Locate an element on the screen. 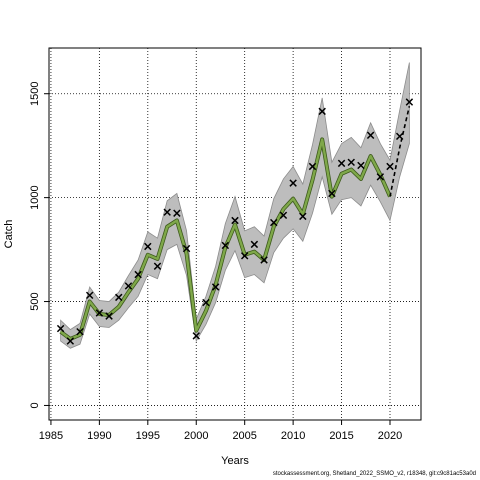 The height and width of the screenshot is (480, 480). x-tick-label: 2015 is located at coordinates (341, 436).